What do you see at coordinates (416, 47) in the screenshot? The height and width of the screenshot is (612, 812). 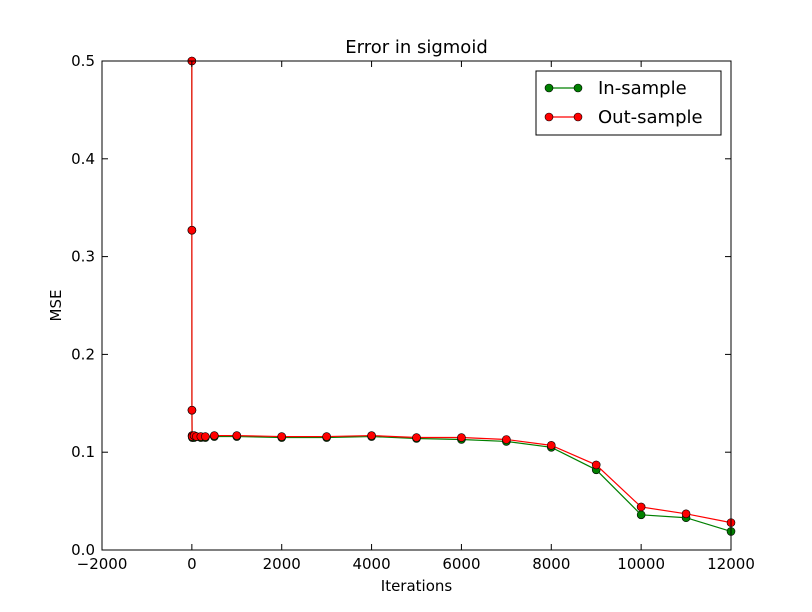 I see `chart-title: Error in sigmoid` at bounding box center [416, 47].